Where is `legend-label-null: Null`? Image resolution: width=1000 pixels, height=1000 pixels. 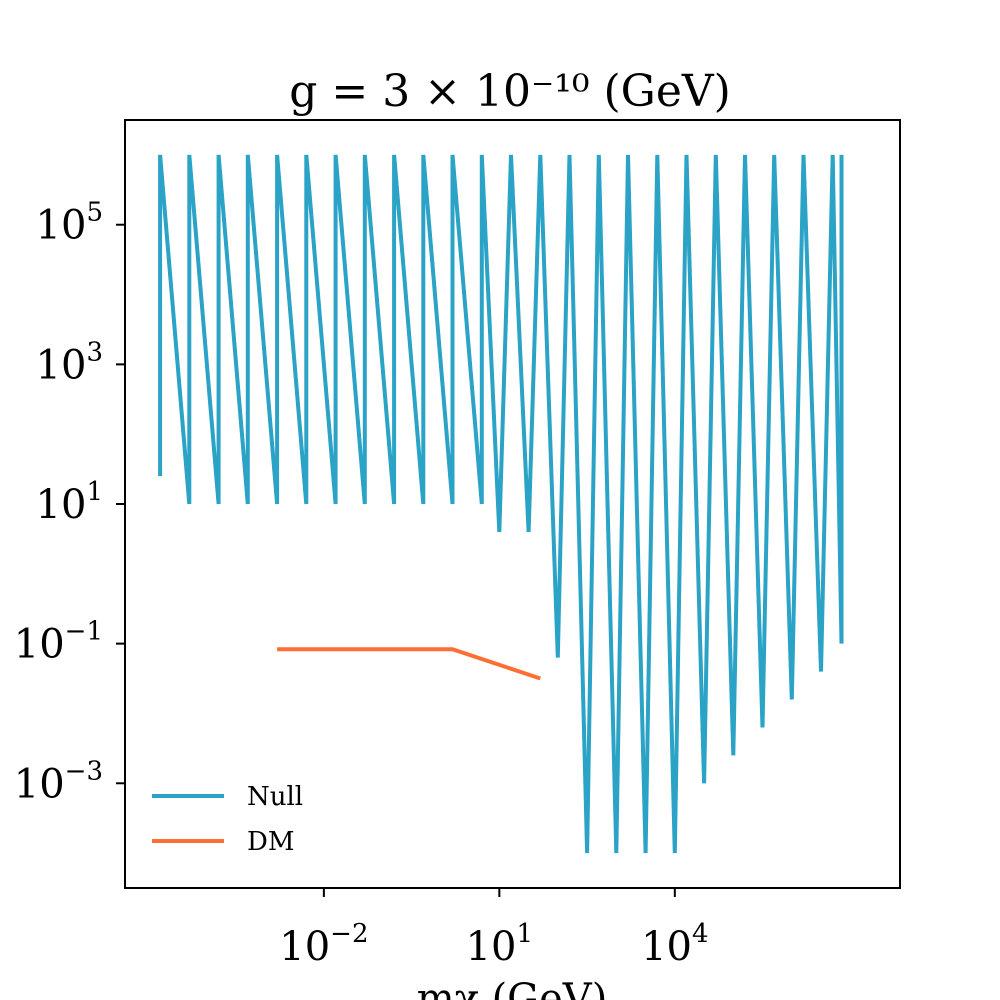 legend-label-null: Null is located at coordinates (275, 797).